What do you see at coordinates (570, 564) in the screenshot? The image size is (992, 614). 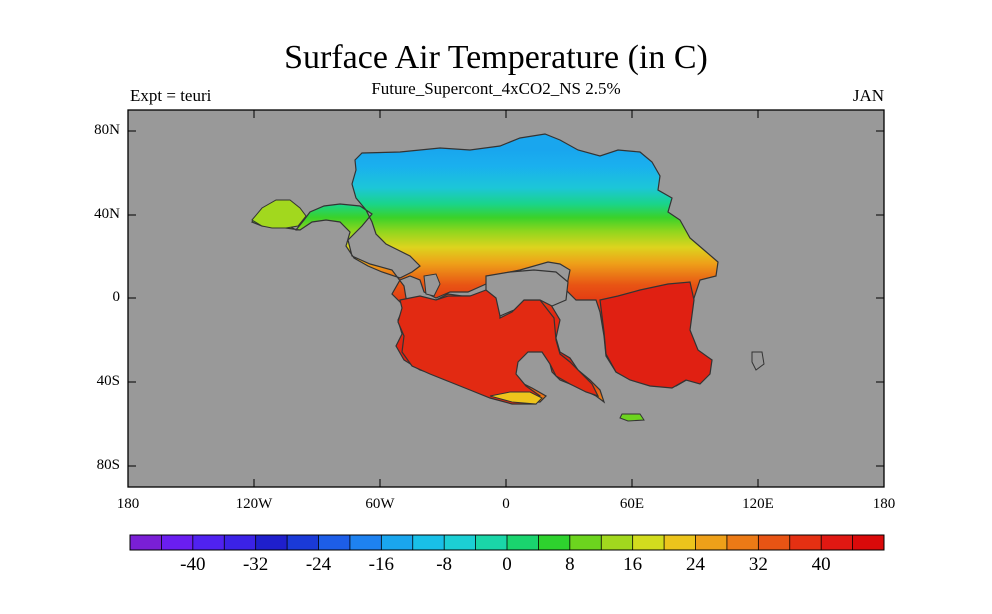 I see `colorbar-label: 8` at bounding box center [570, 564].